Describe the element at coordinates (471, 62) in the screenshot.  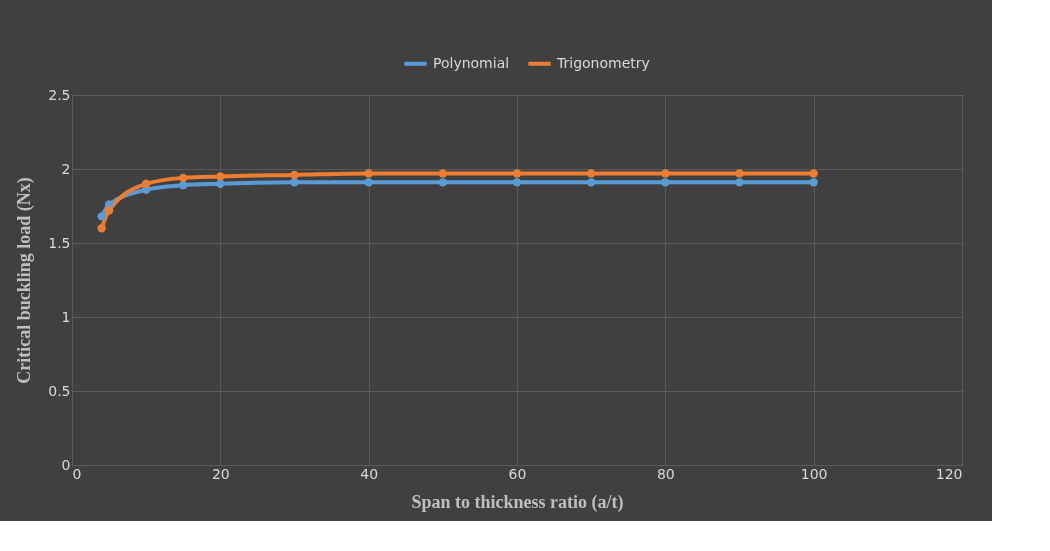
I see `legend-label: Polynomial` at that location.